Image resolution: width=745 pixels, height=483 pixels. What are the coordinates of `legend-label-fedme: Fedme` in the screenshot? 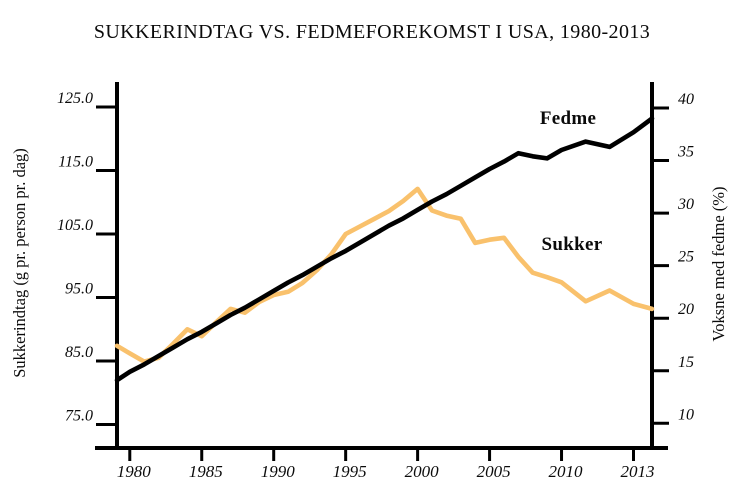 It's located at (568, 118).